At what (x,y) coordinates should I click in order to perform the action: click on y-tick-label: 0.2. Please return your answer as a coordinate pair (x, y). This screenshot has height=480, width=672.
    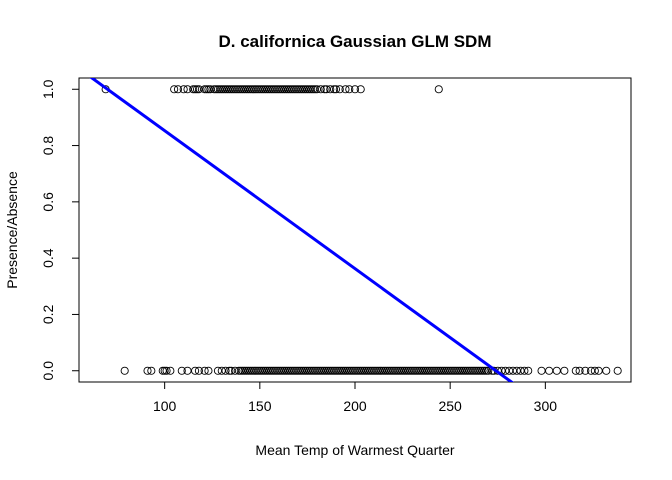
    Looking at the image, I should click on (48, 315).